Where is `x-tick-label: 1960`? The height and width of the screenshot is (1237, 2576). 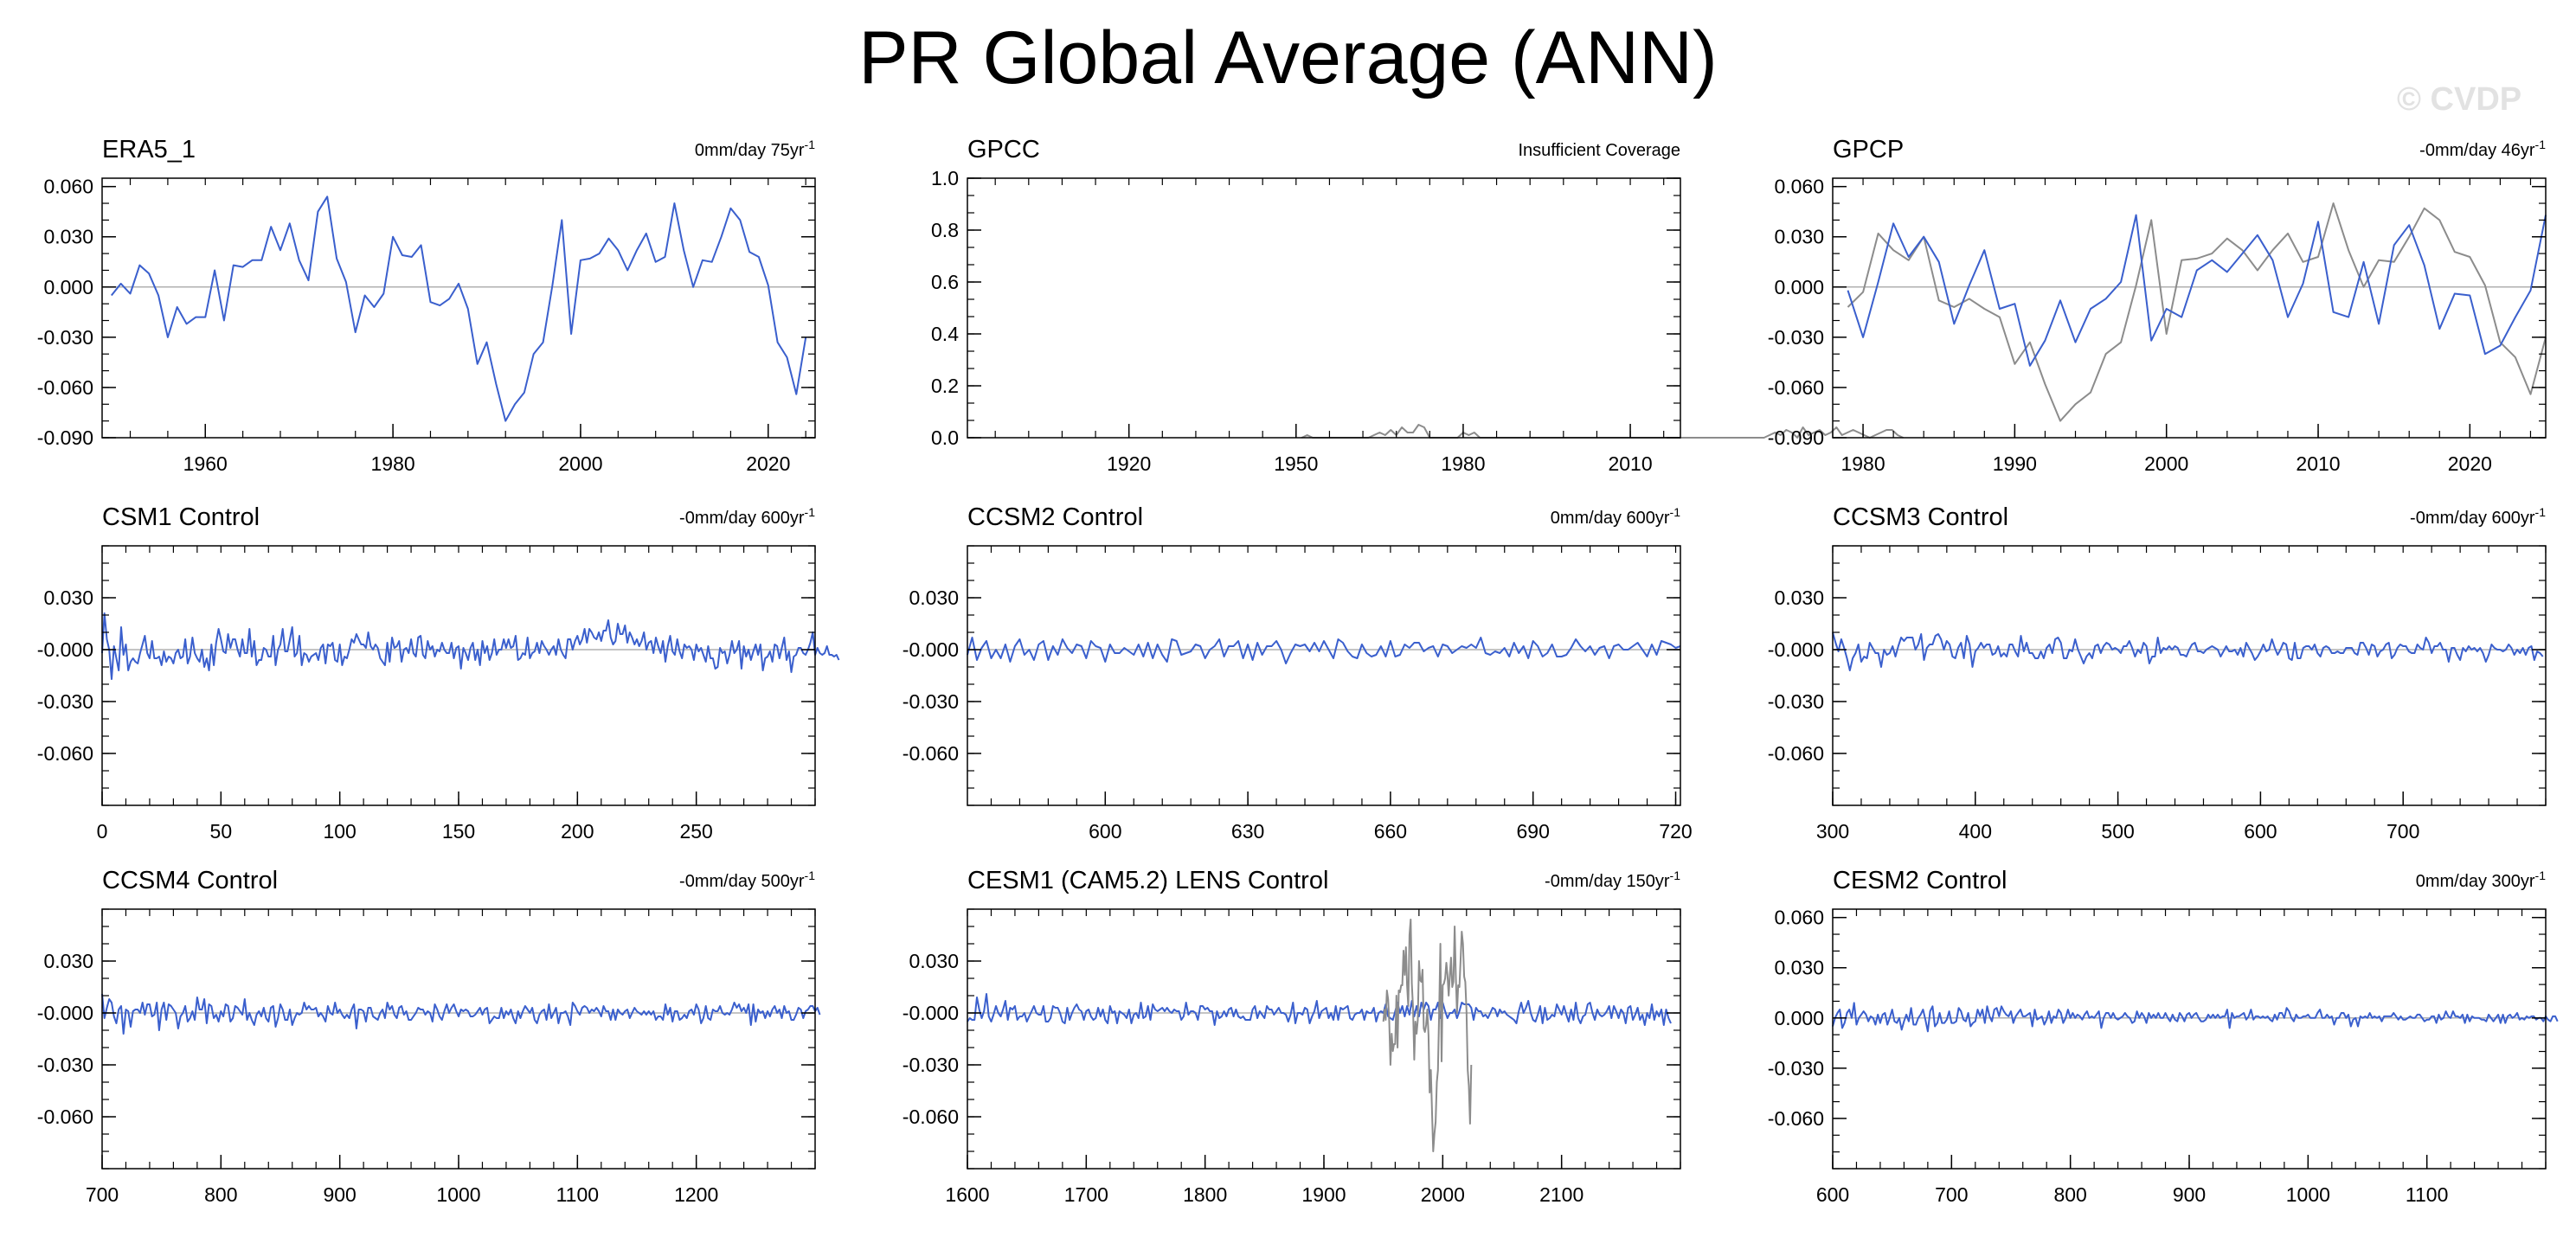 x-tick-label: 1960 is located at coordinates (205, 463).